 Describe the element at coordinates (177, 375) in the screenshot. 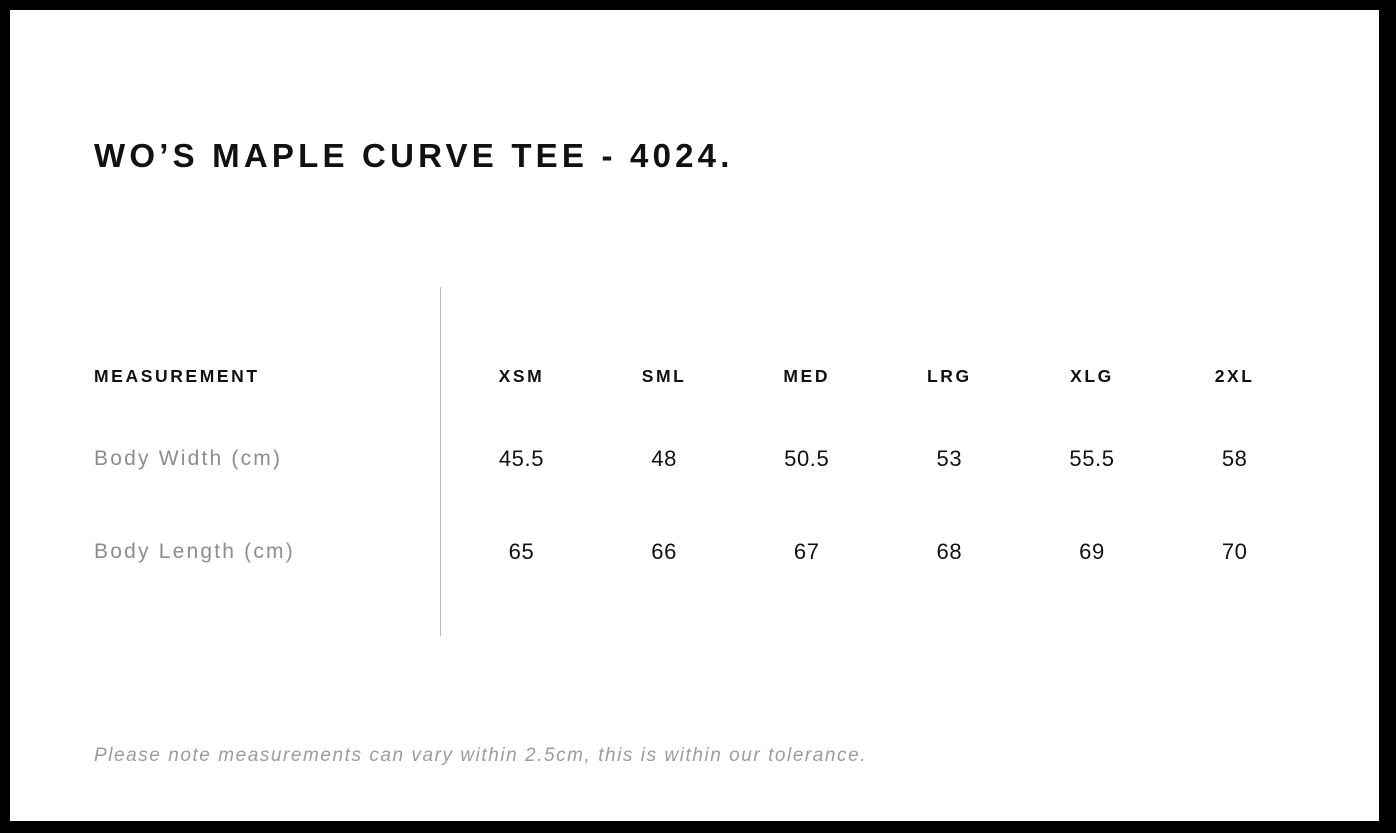

I see `column-header-measurement: MEASUREMENT` at that location.